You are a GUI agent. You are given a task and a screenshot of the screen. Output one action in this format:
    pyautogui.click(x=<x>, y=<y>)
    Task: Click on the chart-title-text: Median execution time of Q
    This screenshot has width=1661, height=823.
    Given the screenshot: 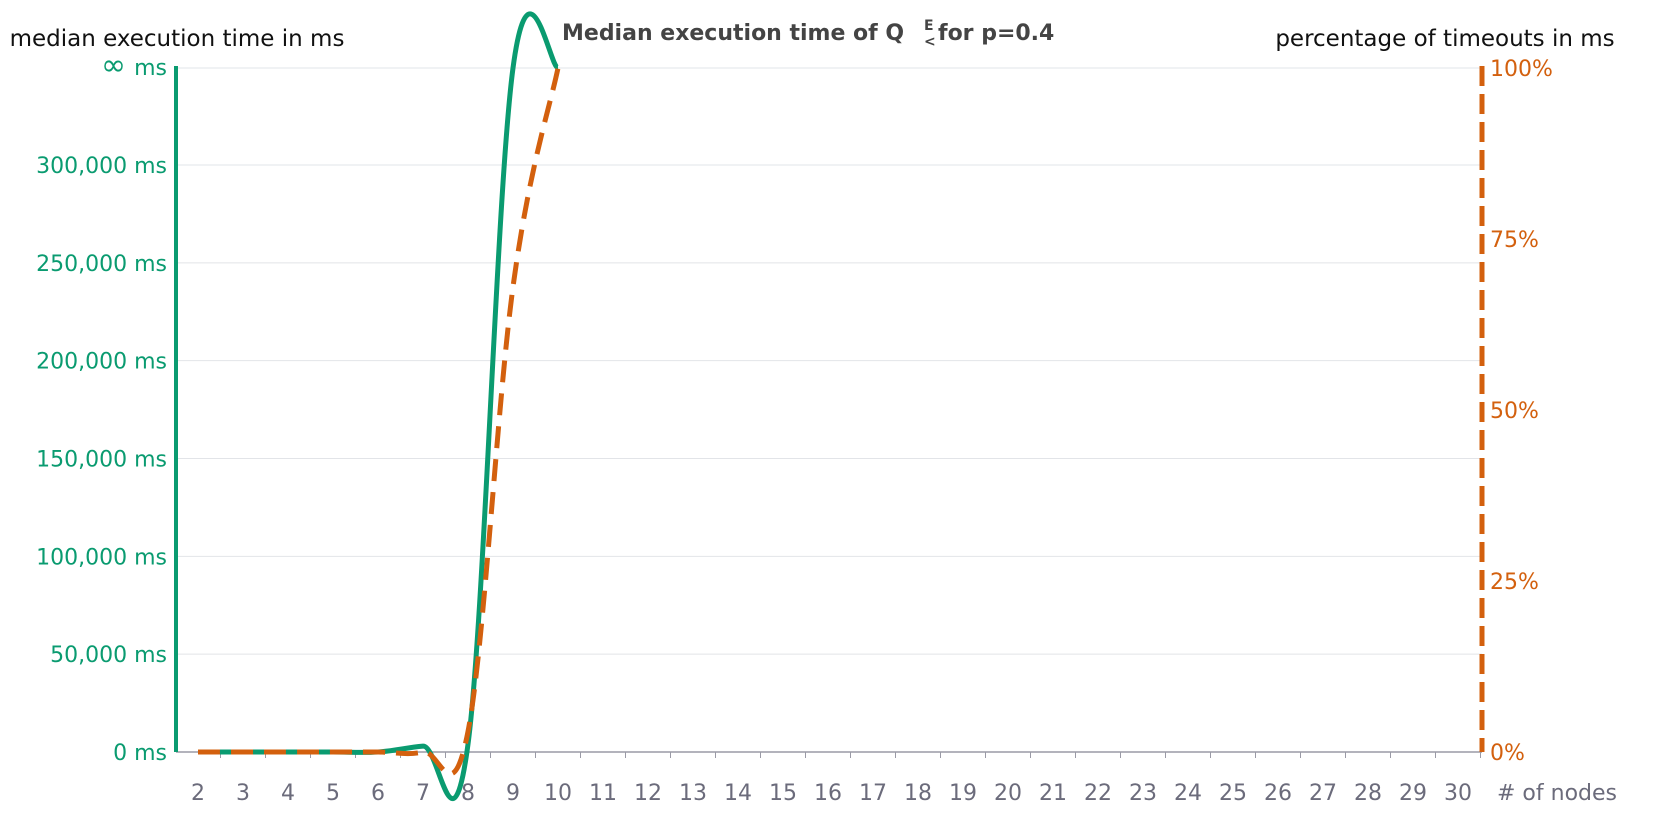 What is the action you would take?
    pyautogui.click(x=733, y=33)
    